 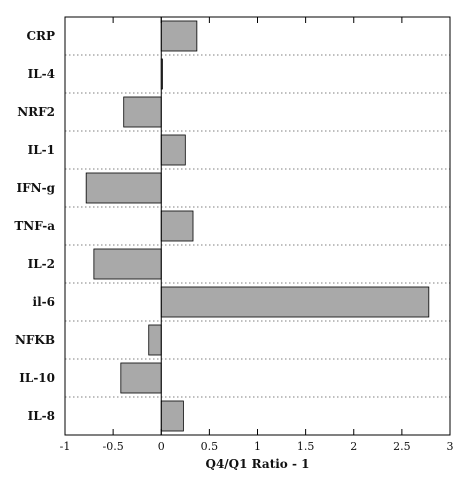 I want to click on x-tick-label: 1, so click(x=257, y=446).